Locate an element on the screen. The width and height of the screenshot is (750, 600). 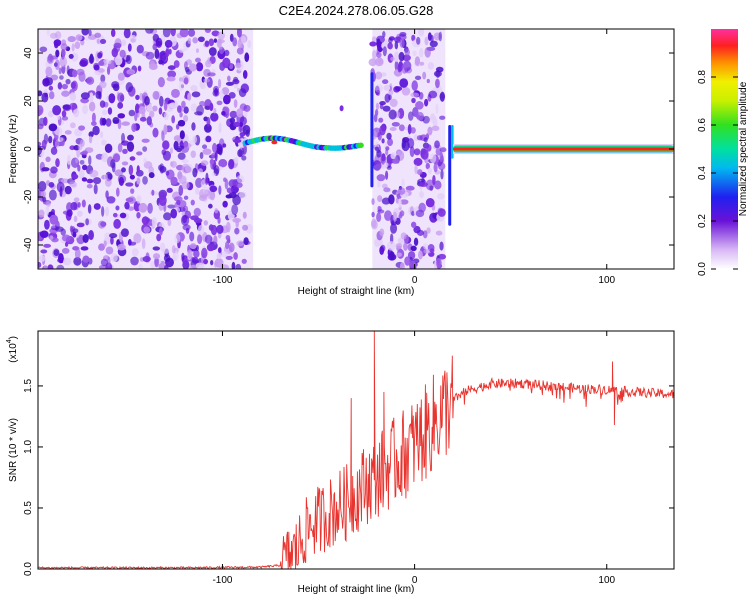
y-tick-label: 0.5 is located at coordinates (28, 508).